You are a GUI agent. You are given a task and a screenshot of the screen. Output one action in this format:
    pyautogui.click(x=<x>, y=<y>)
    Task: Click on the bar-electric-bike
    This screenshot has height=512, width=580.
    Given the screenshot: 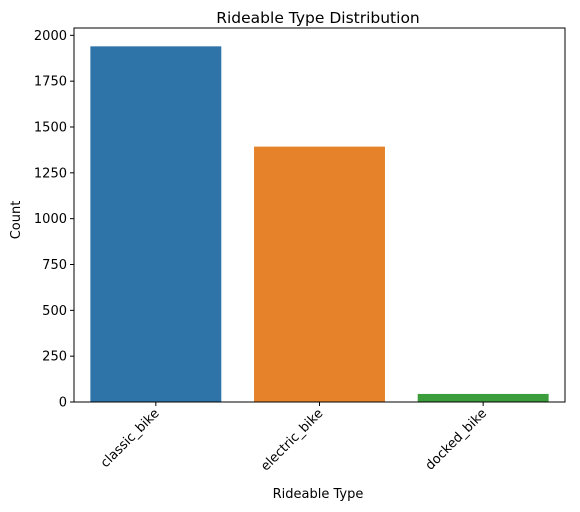 What is the action you would take?
    pyautogui.click(x=319, y=274)
    